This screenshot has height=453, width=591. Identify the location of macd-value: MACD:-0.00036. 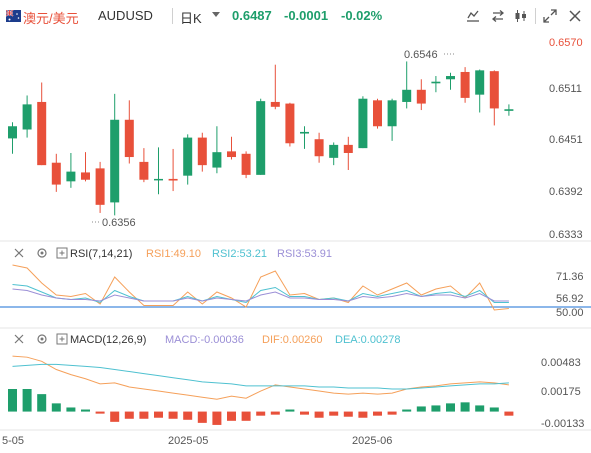
(204, 340).